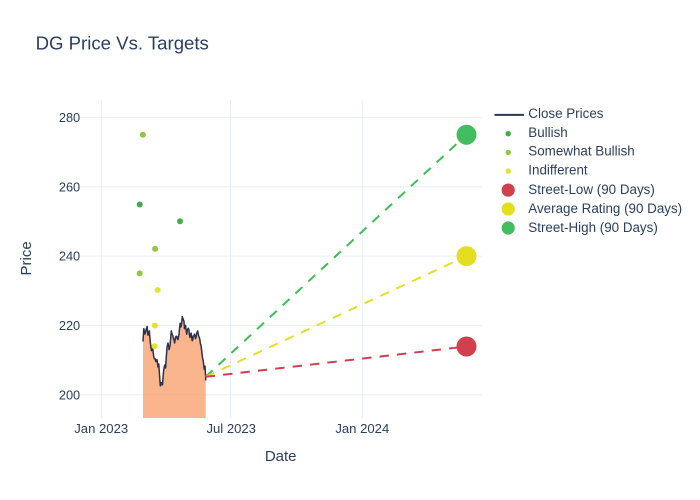 The width and height of the screenshot is (700, 500). I want to click on svg-text: Street-Low (90 Days), so click(591, 189).